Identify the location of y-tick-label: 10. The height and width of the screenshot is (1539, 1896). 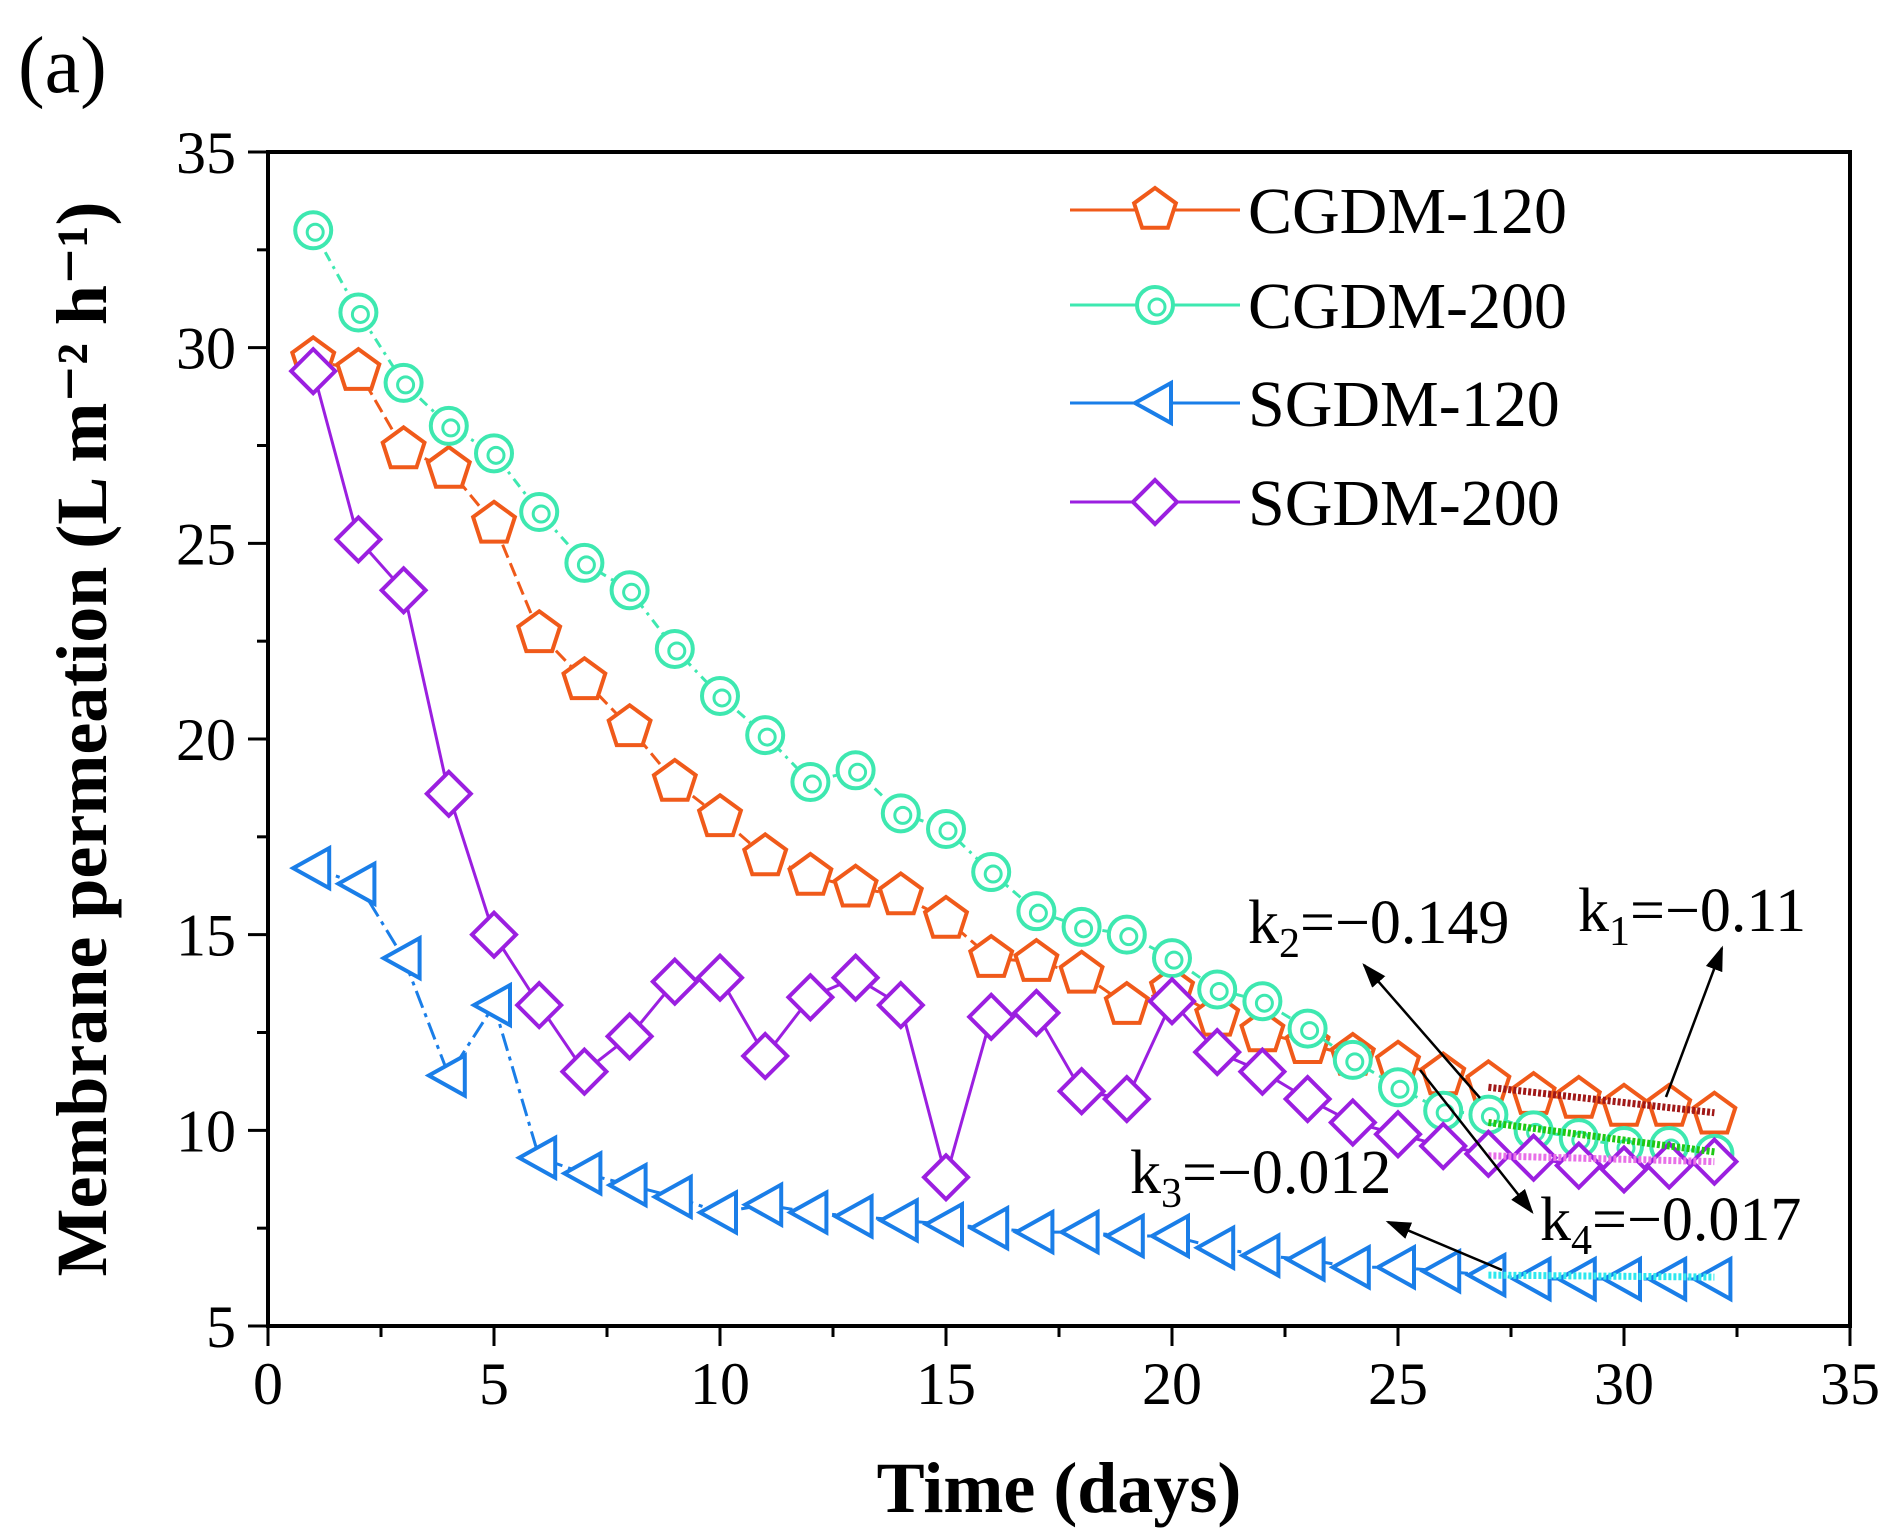
(206, 1131).